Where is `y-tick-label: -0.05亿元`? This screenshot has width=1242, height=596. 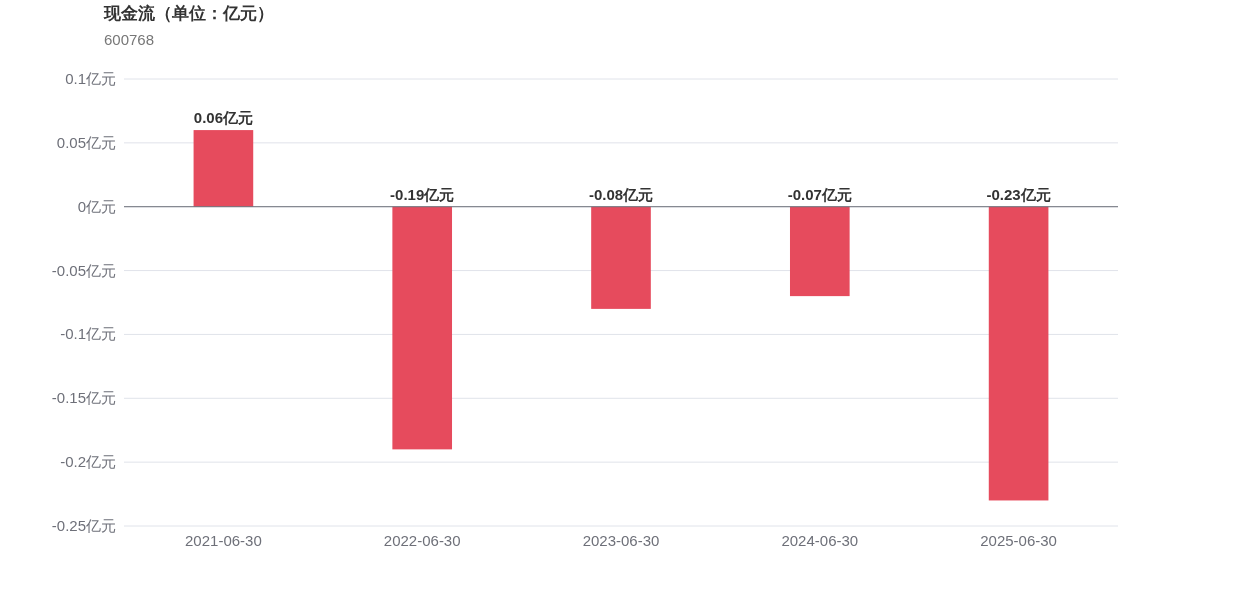 y-tick-label: -0.05亿元 is located at coordinates (83, 270).